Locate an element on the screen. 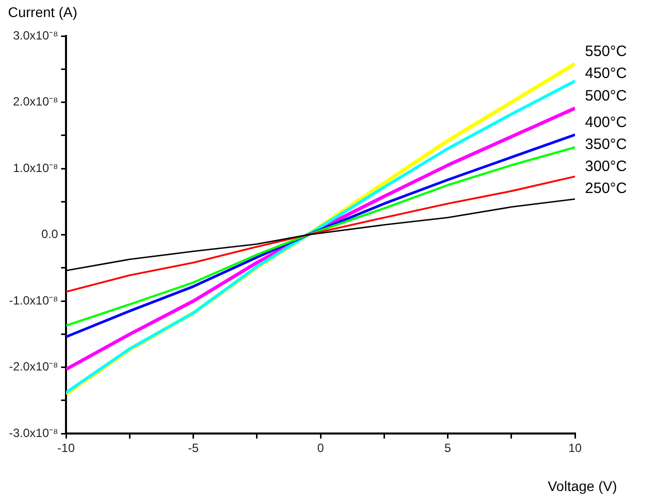 The image size is (655, 499). series-label: 300°C is located at coordinates (606, 166).